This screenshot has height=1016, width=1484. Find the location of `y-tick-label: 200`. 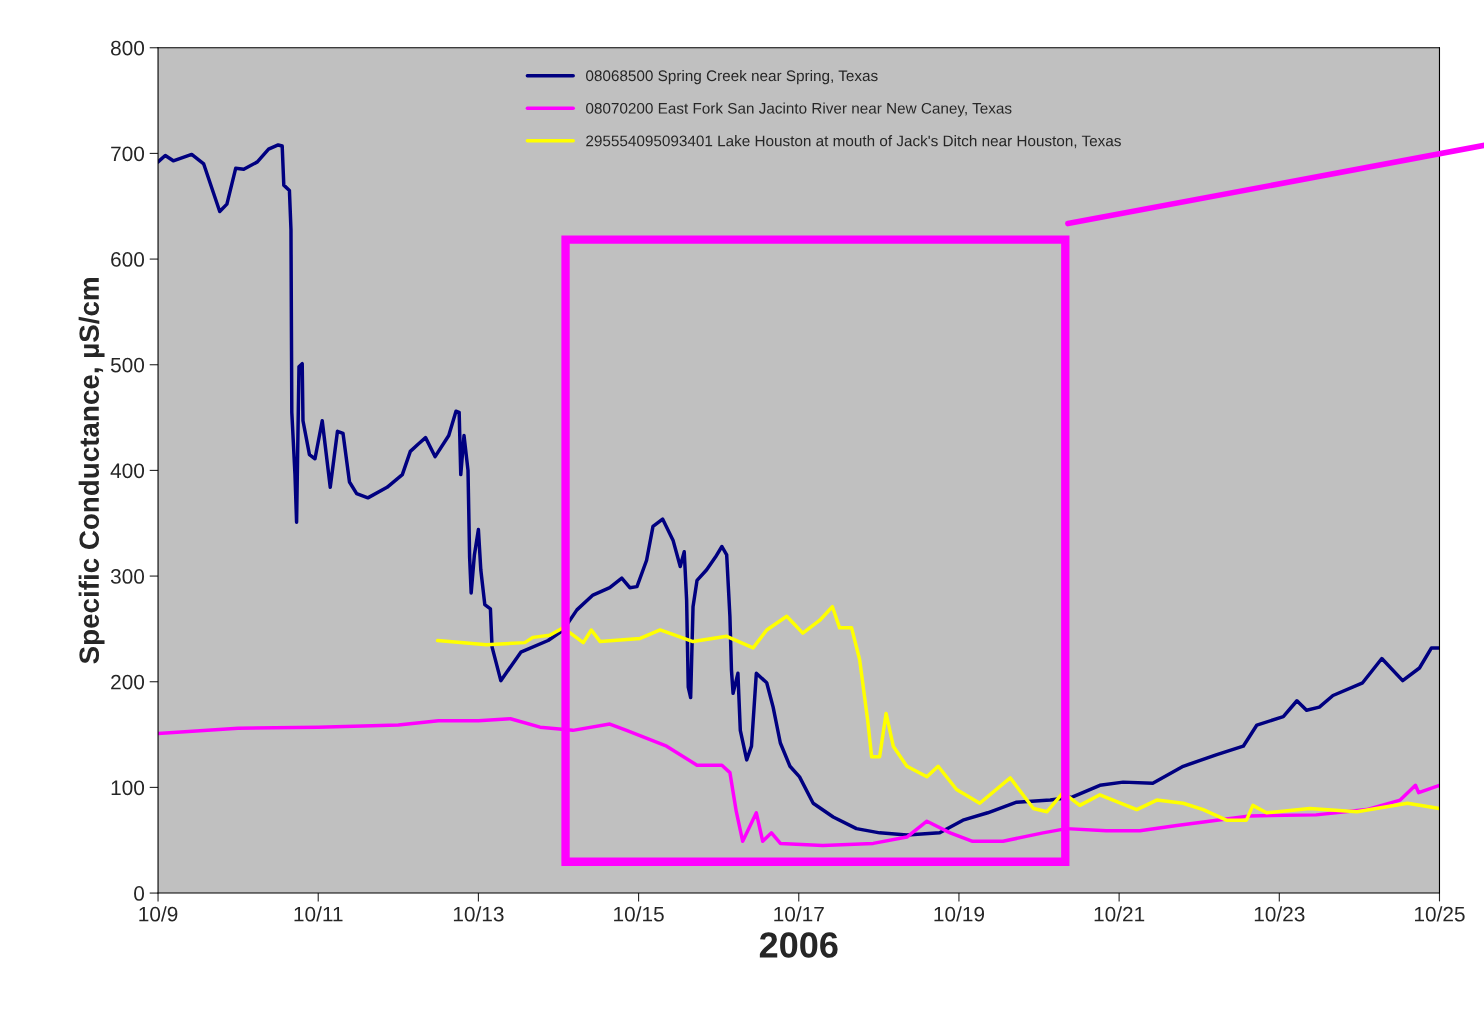

y-tick-label: 200 is located at coordinates (128, 682).